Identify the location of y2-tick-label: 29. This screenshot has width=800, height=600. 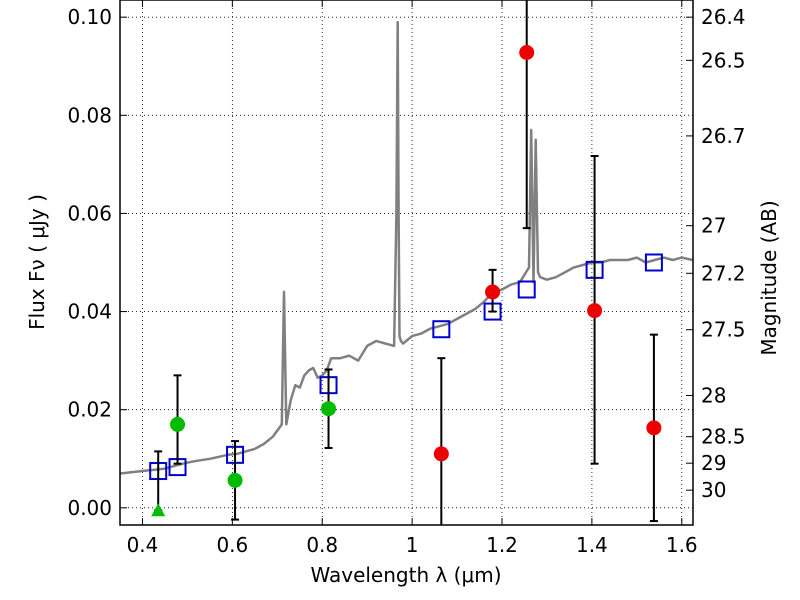
(713, 463).